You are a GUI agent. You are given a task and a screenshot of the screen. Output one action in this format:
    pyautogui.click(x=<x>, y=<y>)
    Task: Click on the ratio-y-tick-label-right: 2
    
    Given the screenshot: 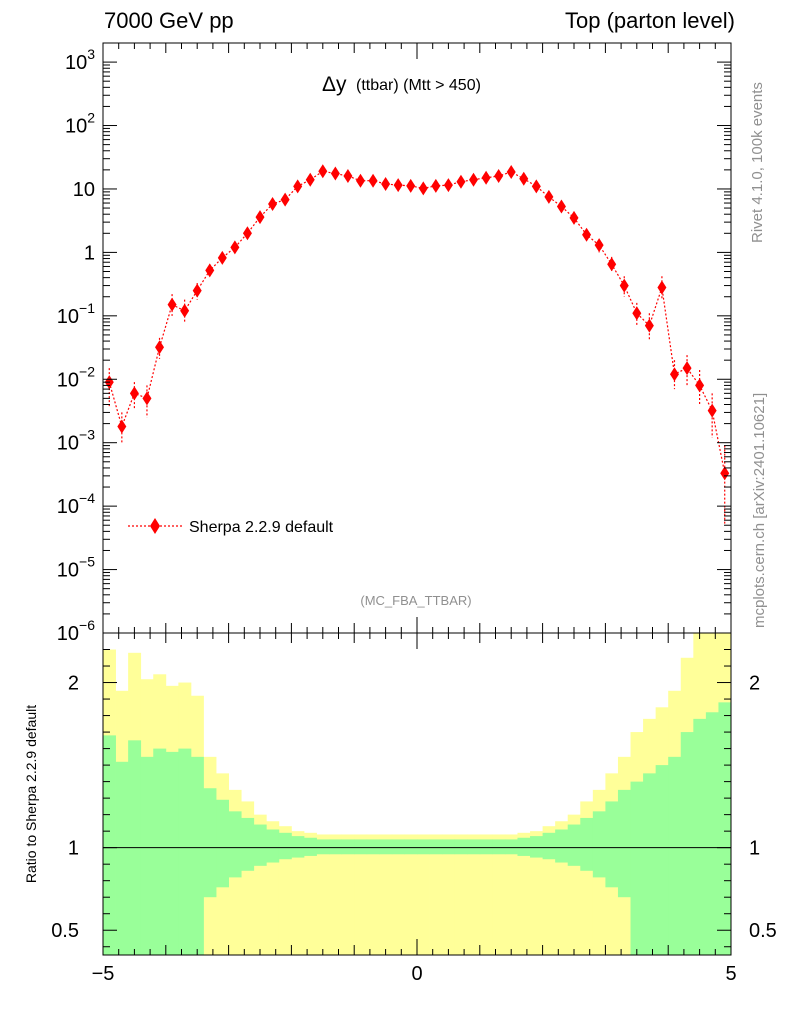 What is the action you would take?
    pyautogui.click(x=754, y=684)
    